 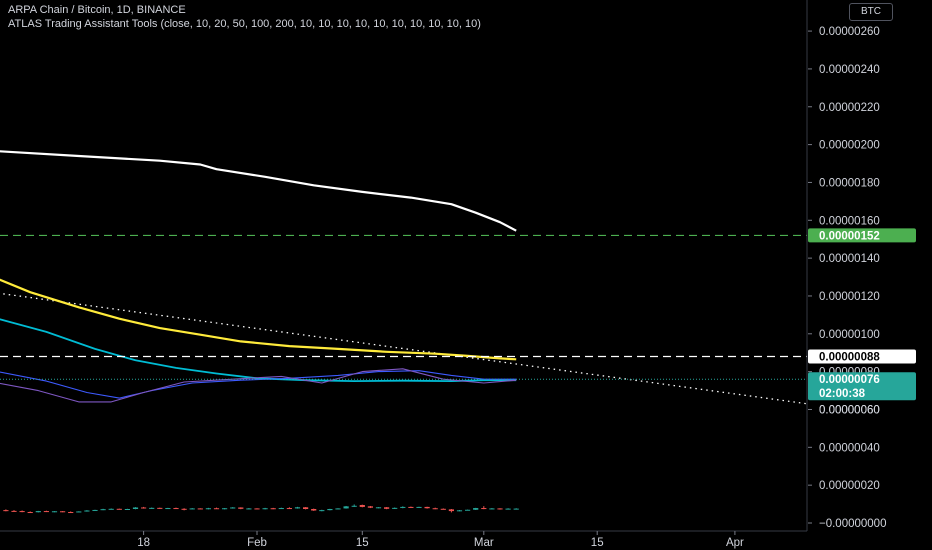 What do you see at coordinates (143, 543) in the screenshot?
I see `x-tick-label: 18` at bounding box center [143, 543].